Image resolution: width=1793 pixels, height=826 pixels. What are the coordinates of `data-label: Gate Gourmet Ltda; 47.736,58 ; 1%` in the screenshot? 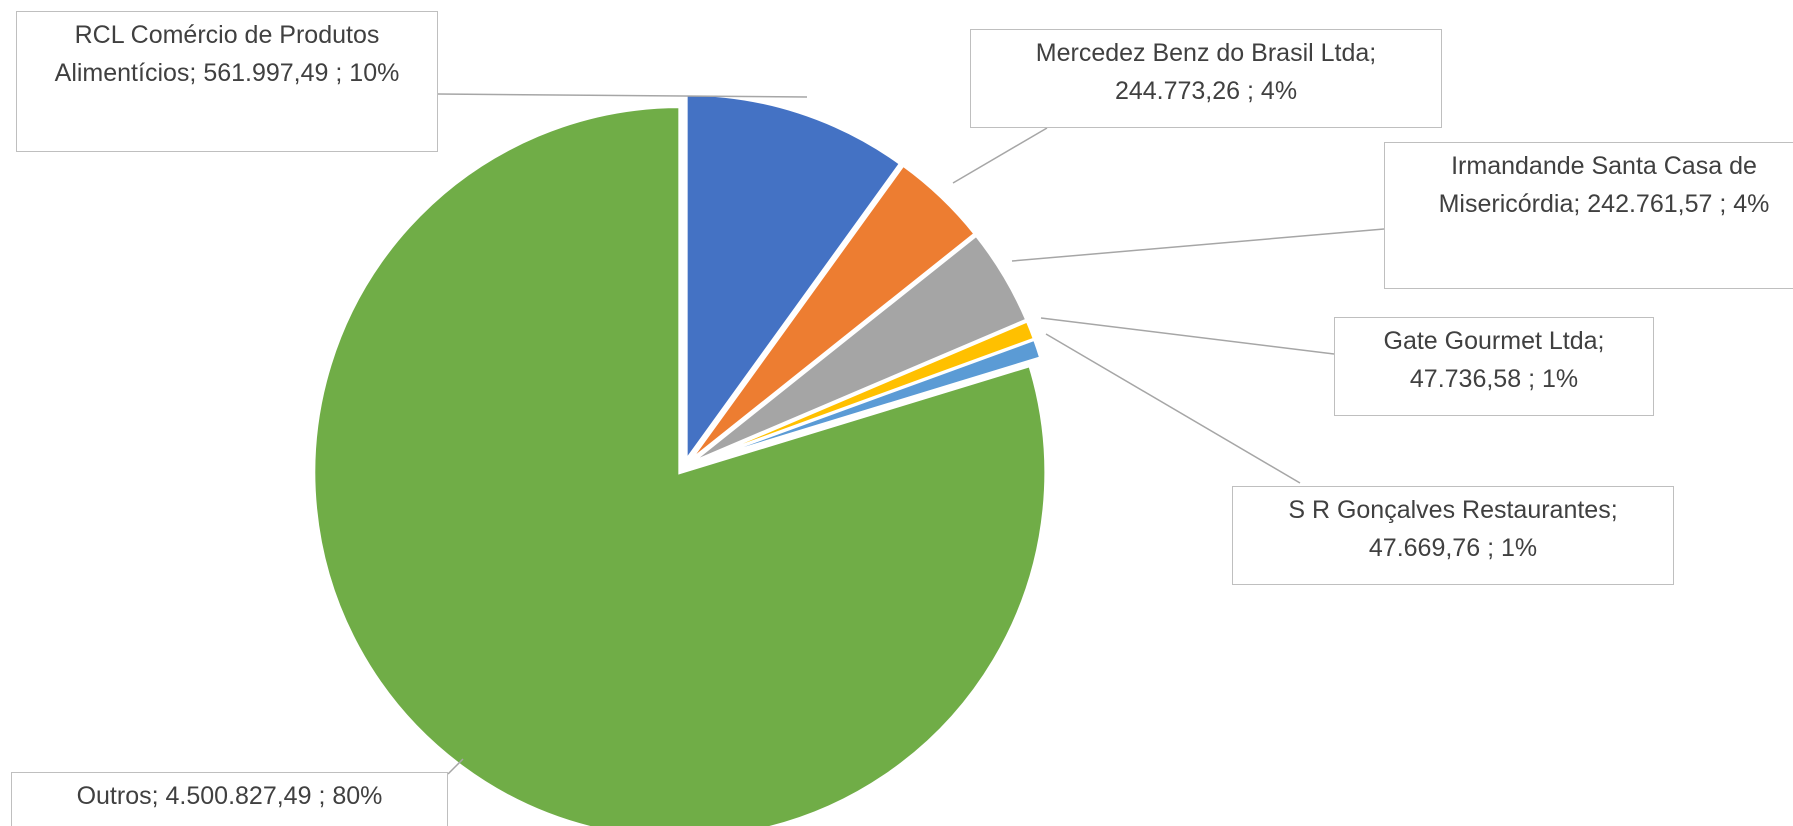 It's located at (1494, 366).